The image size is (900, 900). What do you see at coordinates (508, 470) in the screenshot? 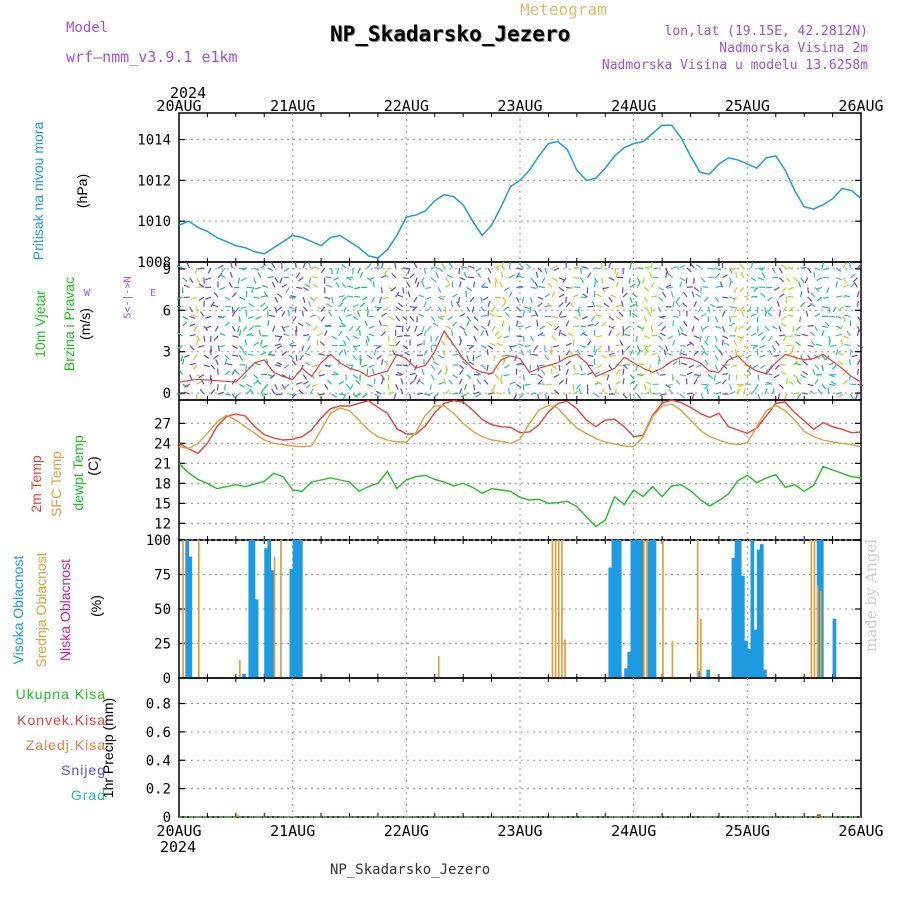
I see `temperature-panel: 12 15 18 21 24 27` at bounding box center [508, 470].